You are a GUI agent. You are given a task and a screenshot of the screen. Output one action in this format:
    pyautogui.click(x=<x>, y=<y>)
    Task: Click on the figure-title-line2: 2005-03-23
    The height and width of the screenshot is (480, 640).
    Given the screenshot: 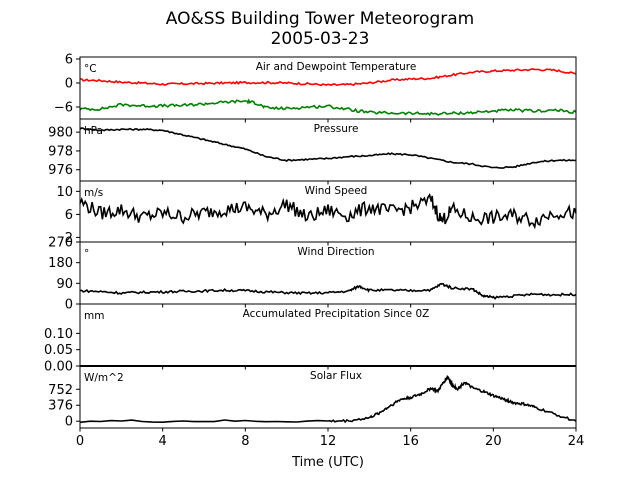 What is the action you would take?
    pyautogui.click(x=320, y=39)
    